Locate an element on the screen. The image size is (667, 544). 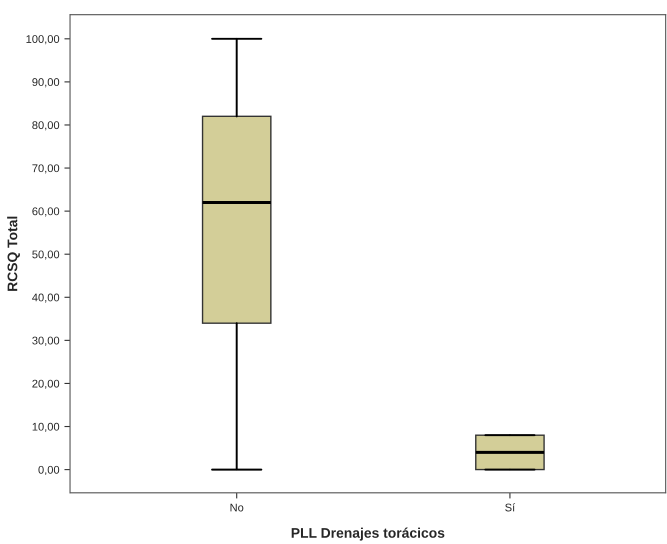
y-tick-label: 80,00 is located at coordinates (46, 125).